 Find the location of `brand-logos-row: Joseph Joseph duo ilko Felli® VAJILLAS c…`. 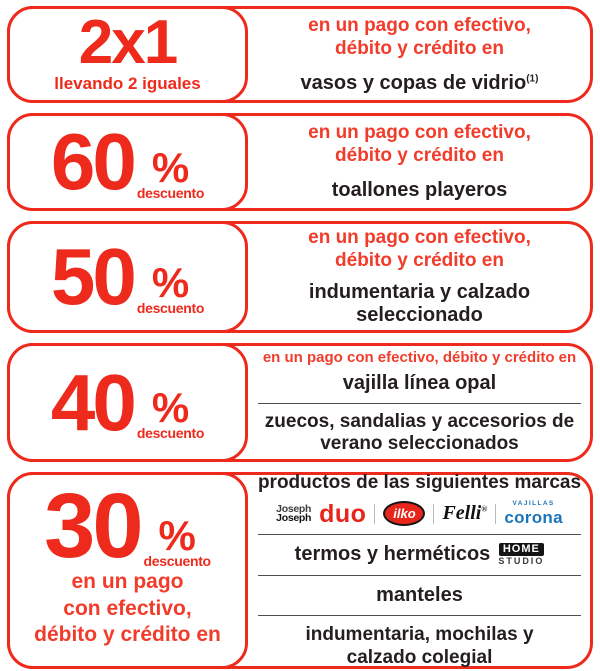

brand-logos-row: Joseph Joseph duo ilko Felli® VAJILLAS c… is located at coordinates (419, 513).